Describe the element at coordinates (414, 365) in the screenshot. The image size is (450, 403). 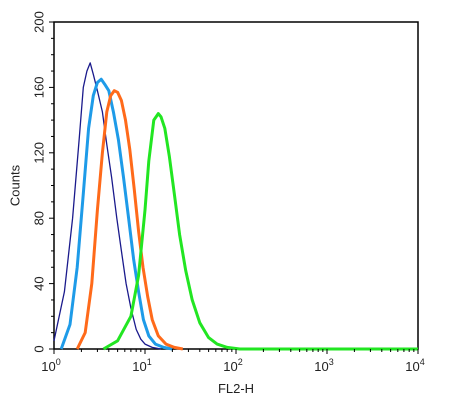
I see `x-tick-label: 10⁴` at that location.